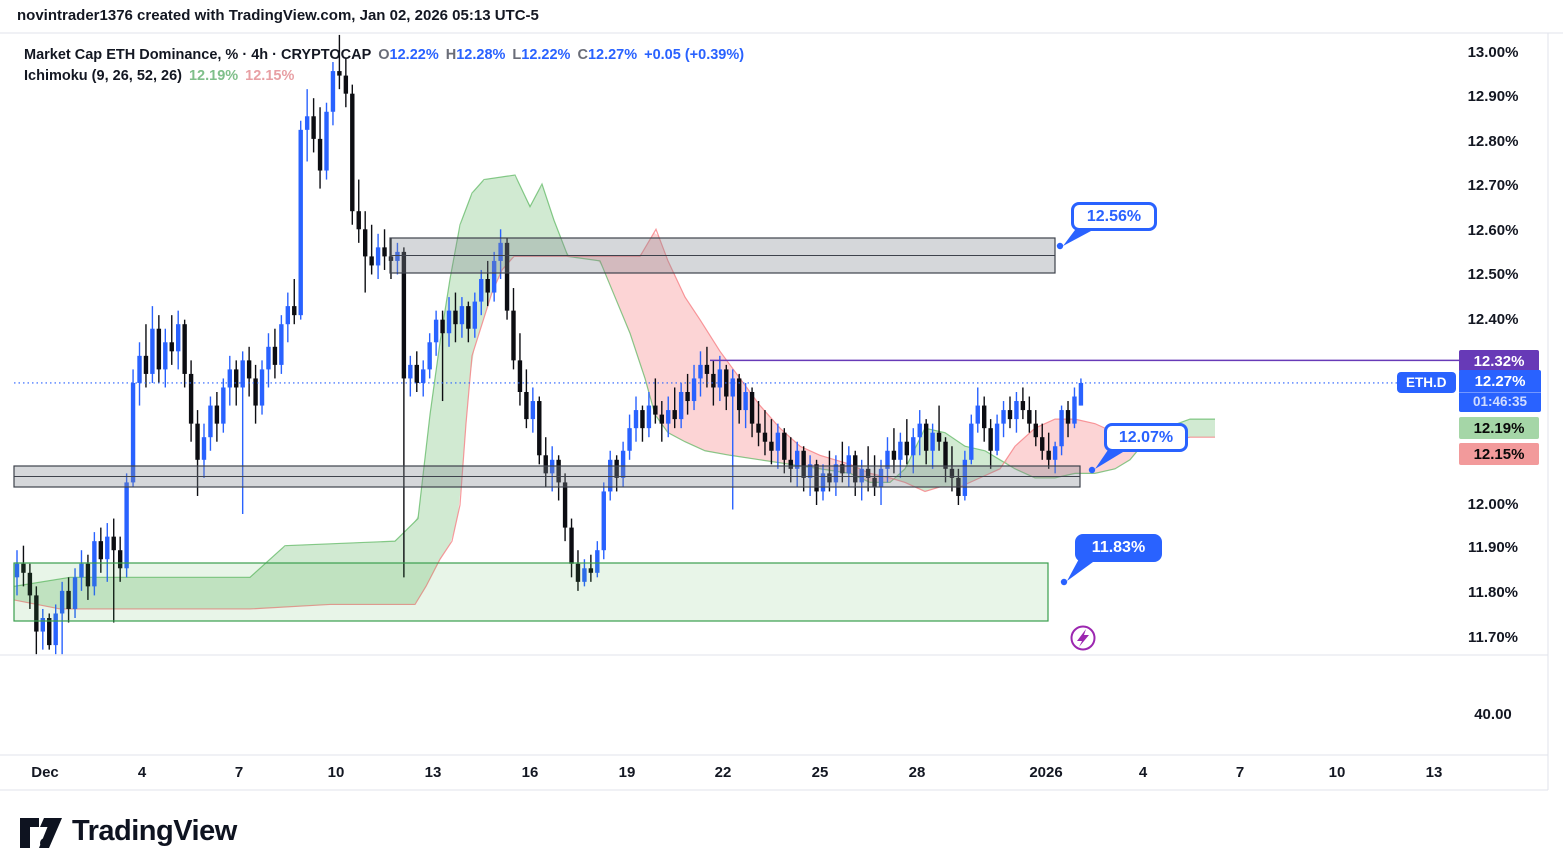  What do you see at coordinates (1114, 216) in the screenshot?
I see `price-callout-12-56: 12.56%` at bounding box center [1114, 216].